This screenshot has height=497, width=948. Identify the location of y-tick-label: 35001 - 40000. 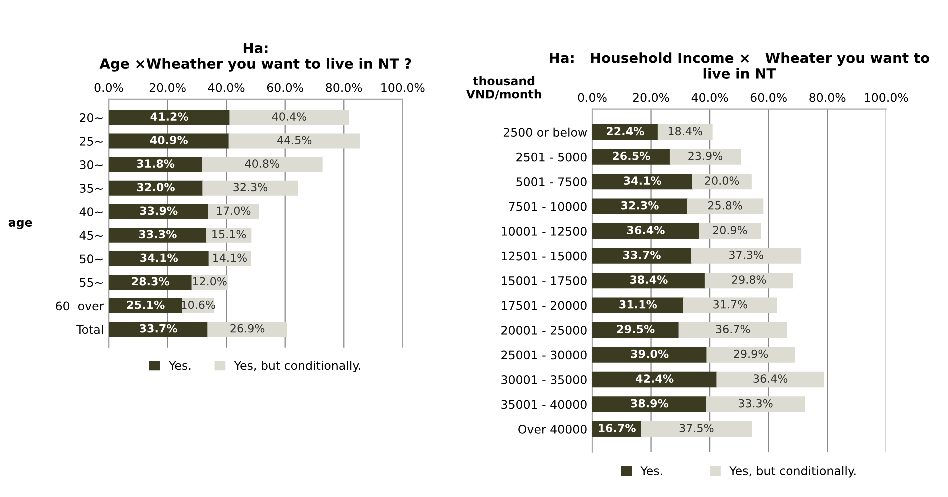
(544, 405).